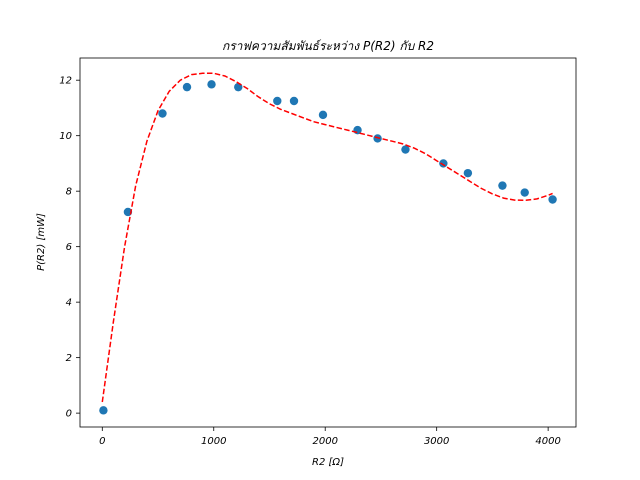  I want to click on y-tick-label: 4, so click(69, 303).